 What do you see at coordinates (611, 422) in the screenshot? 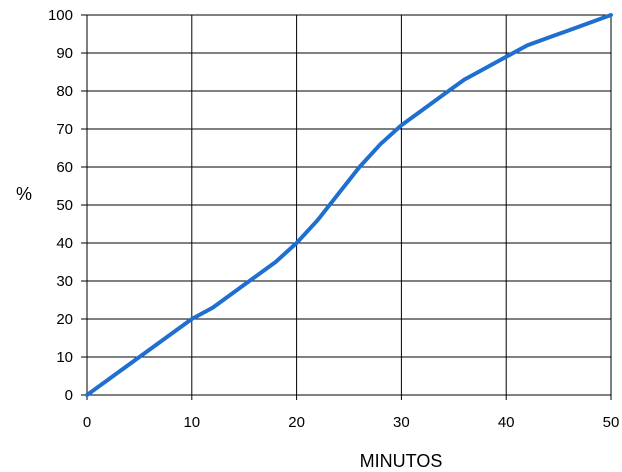
I see `x-tick-label: 50` at bounding box center [611, 422].